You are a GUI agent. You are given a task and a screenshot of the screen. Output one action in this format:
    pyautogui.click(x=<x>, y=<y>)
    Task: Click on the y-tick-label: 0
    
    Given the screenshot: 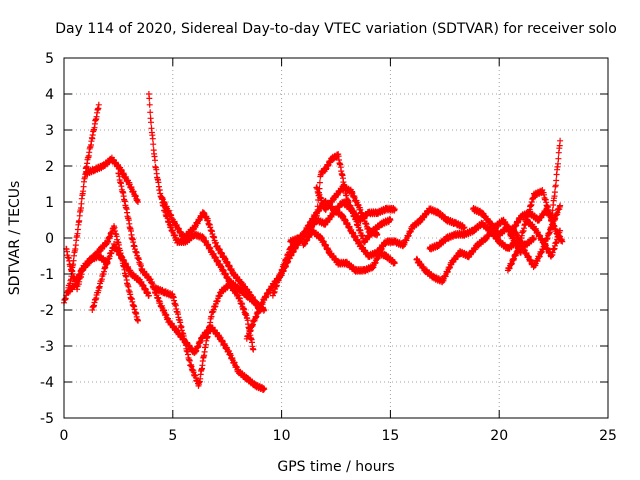 What is the action you would take?
    pyautogui.click(x=49, y=239)
    